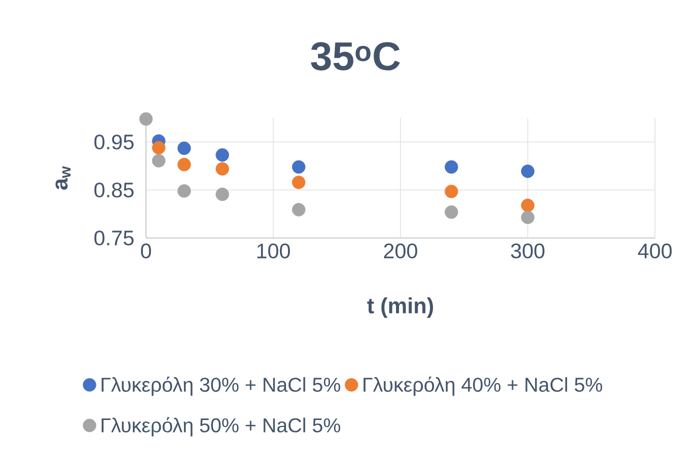  I want to click on x-axis-title: t (min), so click(400, 307).